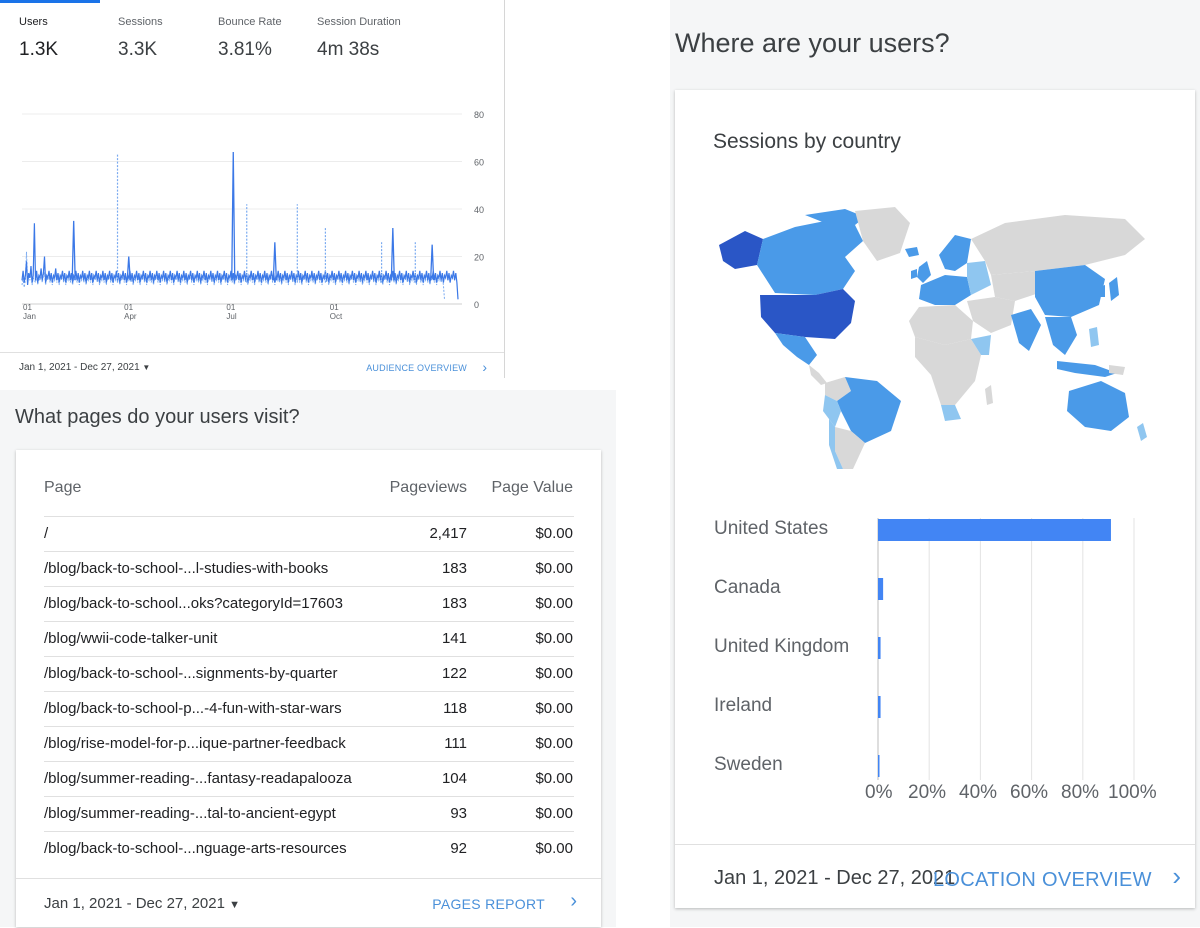  I want to click on active-tab-indicator, so click(50, 1).